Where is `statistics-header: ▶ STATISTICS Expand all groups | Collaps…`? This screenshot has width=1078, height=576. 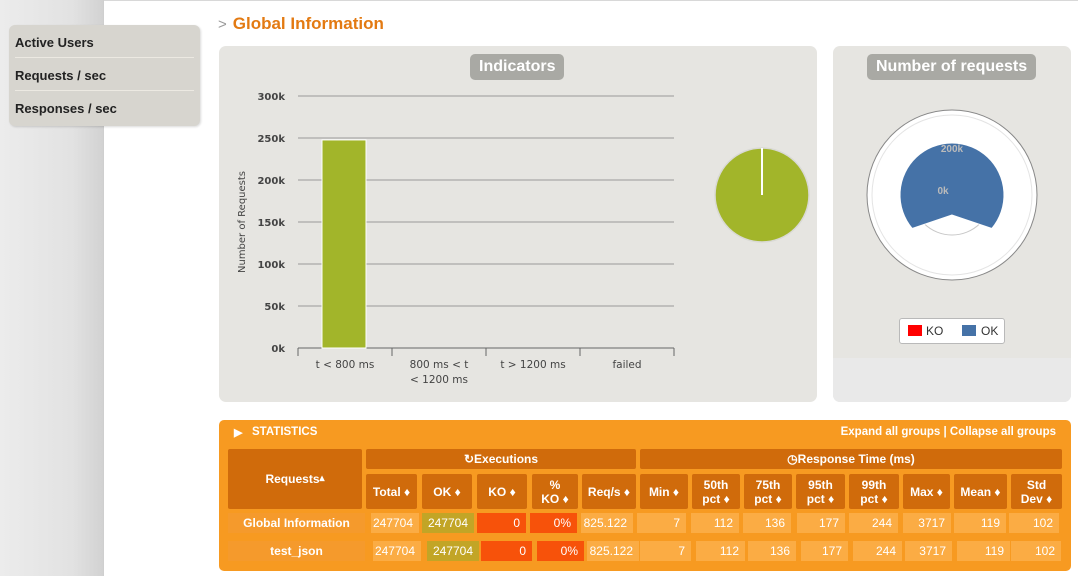 statistics-header: ▶ STATISTICS Expand all groups | Collaps… is located at coordinates (645, 433).